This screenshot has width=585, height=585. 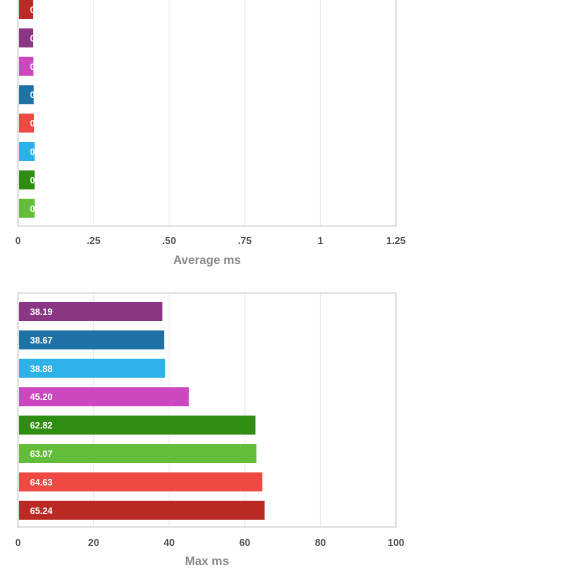 What do you see at coordinates (41, 397) in the screenshot?
I see `max-bar-value-label: 45.20` at bounding box center [41, 397].